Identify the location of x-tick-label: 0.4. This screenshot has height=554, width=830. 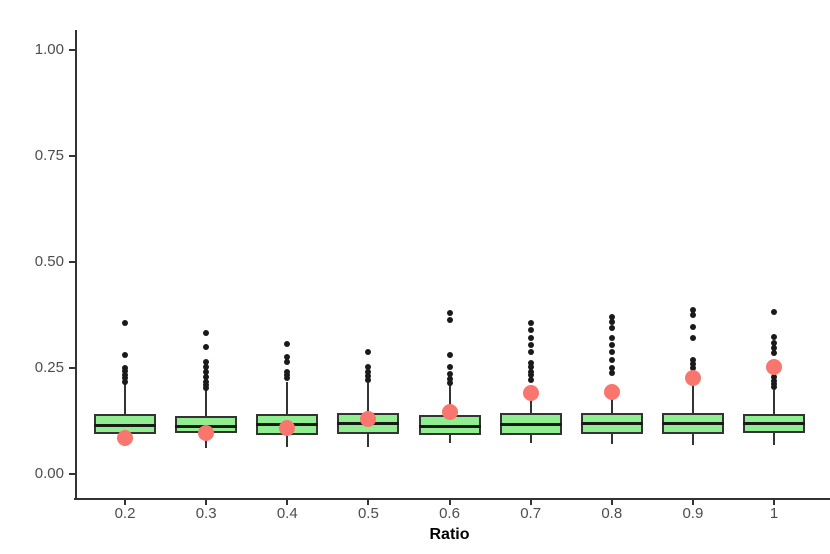
(287, 513).